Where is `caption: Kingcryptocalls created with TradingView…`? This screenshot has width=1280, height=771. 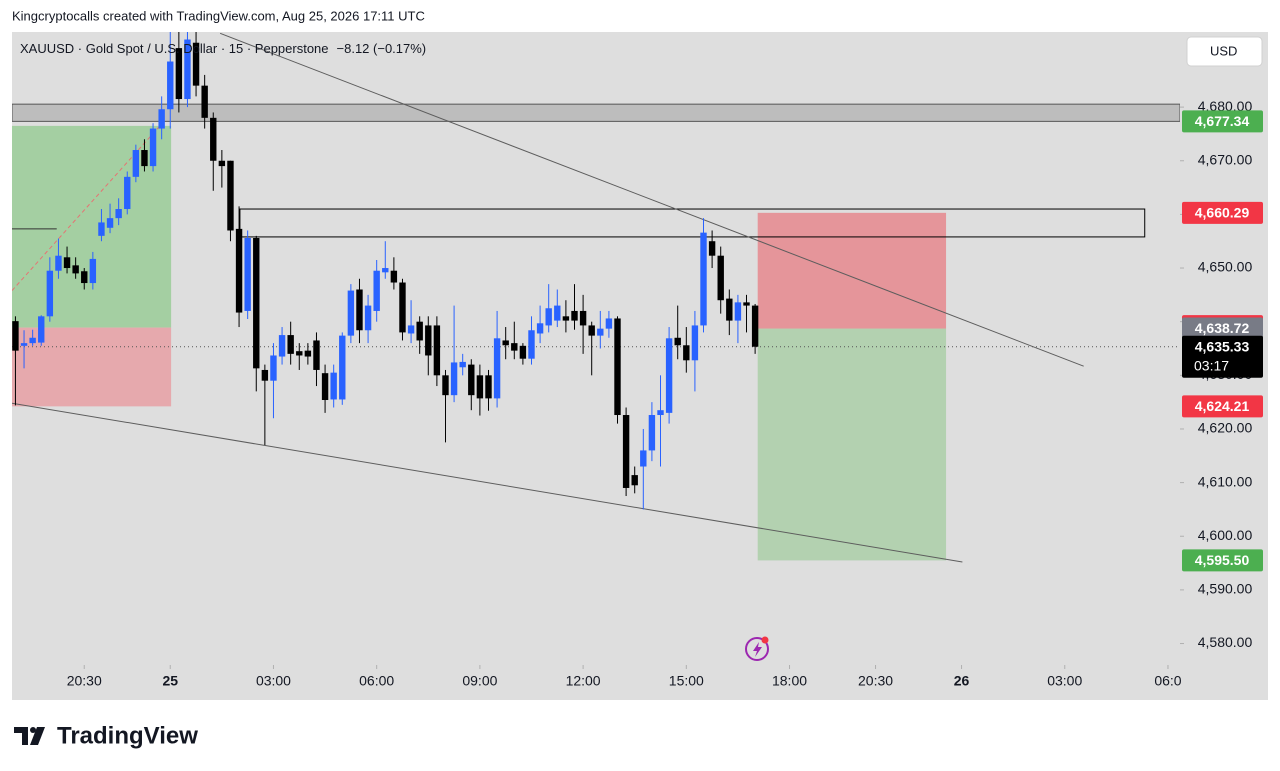 caption: Kingcryptocalls created with TradingView… is located at coordinates (218, 15).